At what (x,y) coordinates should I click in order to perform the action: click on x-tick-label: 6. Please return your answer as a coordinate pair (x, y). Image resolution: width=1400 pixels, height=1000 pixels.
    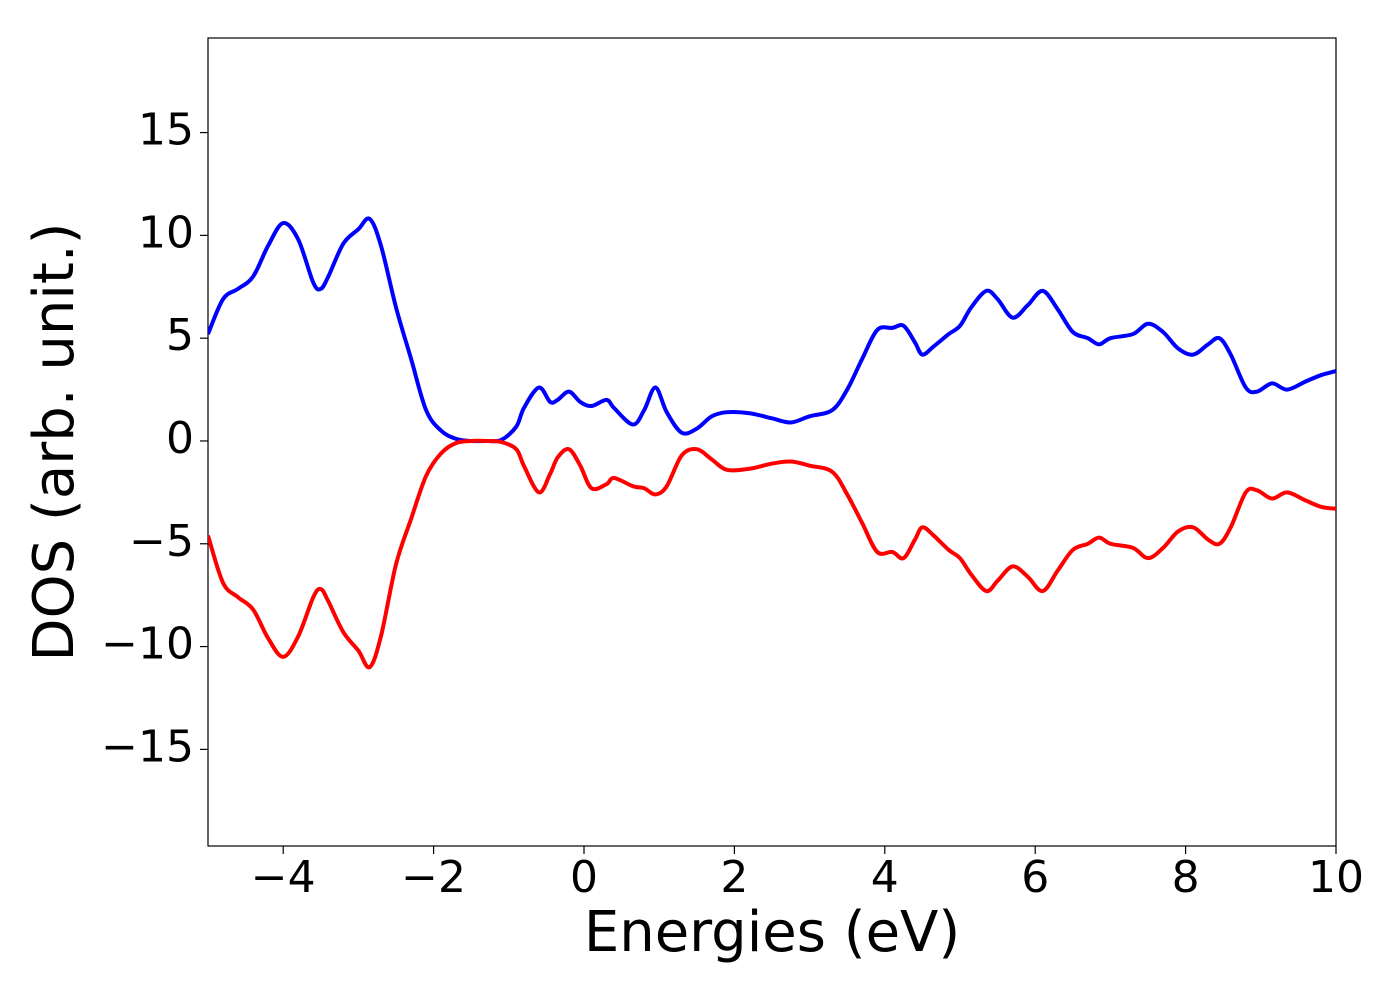
    Looking at the image, I should click on (1035, 877).